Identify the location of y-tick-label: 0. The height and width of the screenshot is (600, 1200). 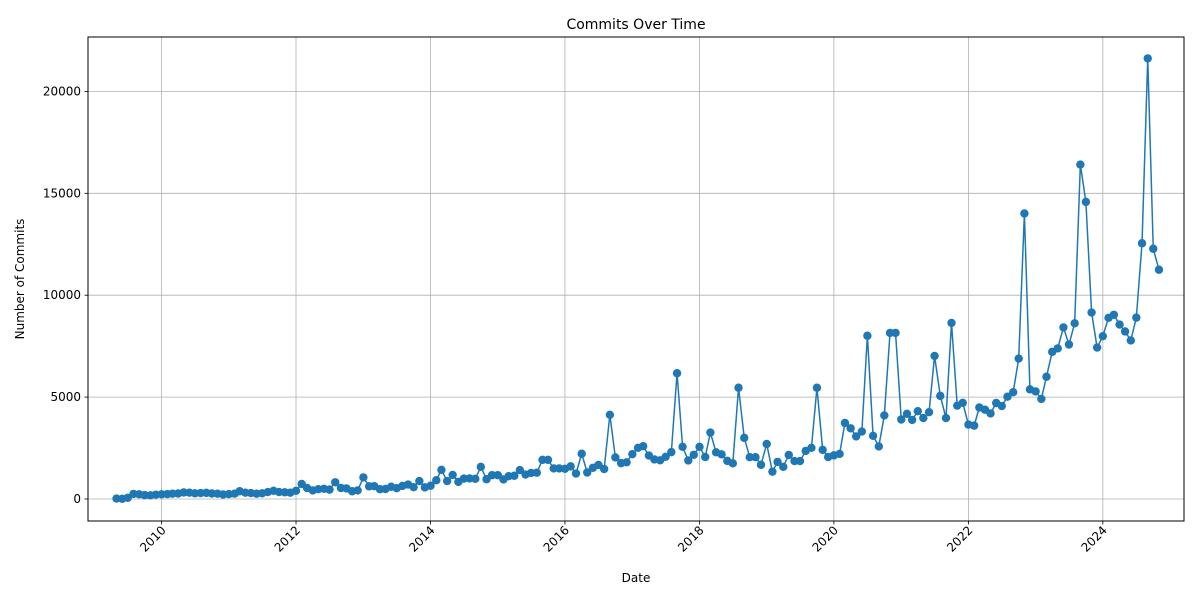
(77, 499).